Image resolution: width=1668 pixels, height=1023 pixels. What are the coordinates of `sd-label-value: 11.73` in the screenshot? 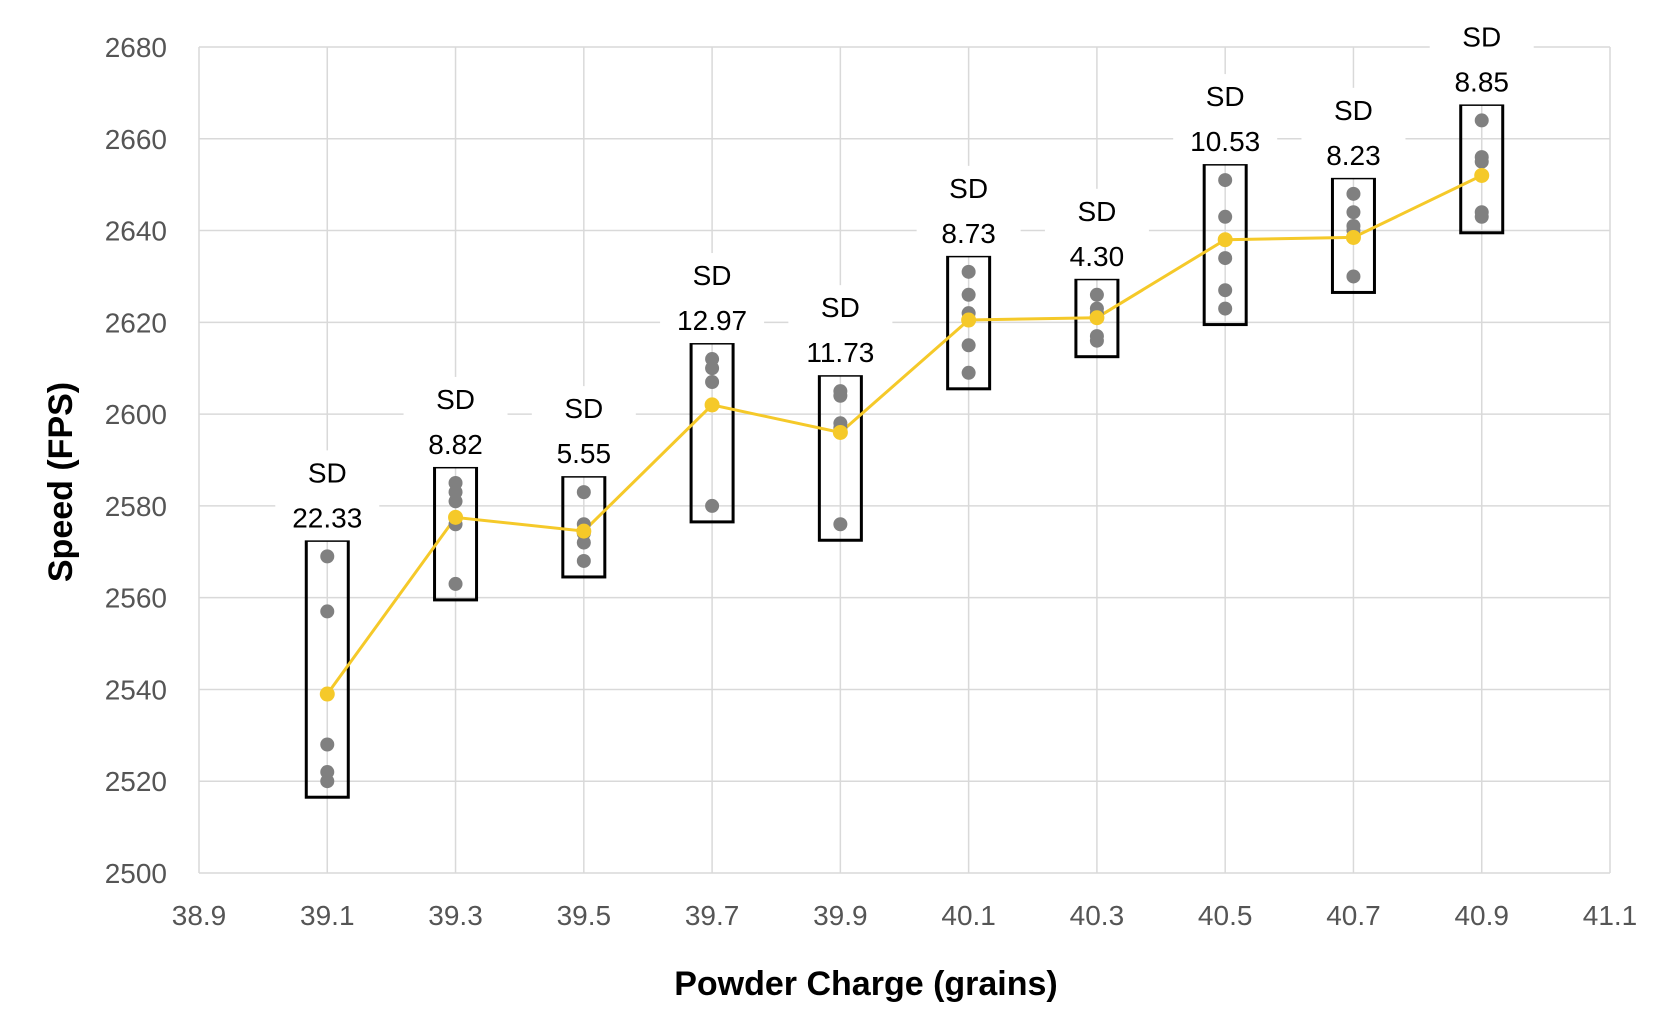 It's located at (840, 352).